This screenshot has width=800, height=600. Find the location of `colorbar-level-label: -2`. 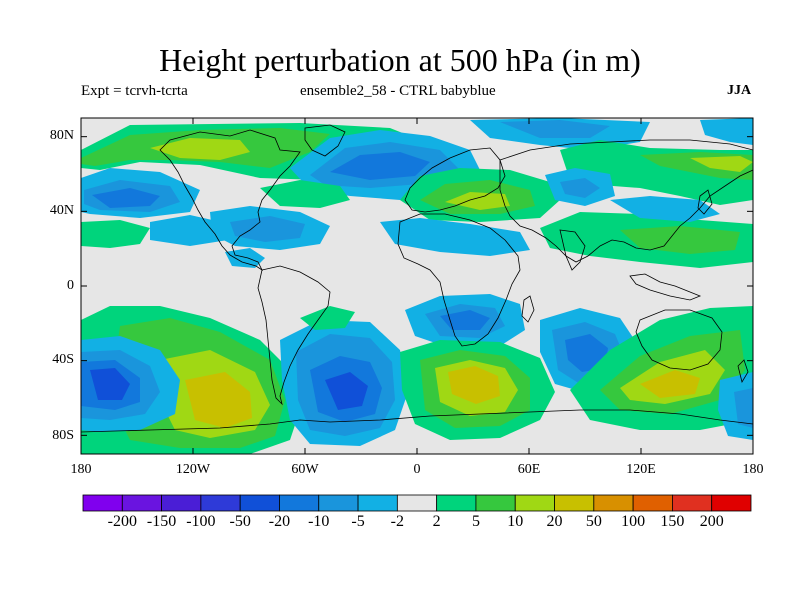

colorbar-level-label: -2 is located at coordinates (397, 522).